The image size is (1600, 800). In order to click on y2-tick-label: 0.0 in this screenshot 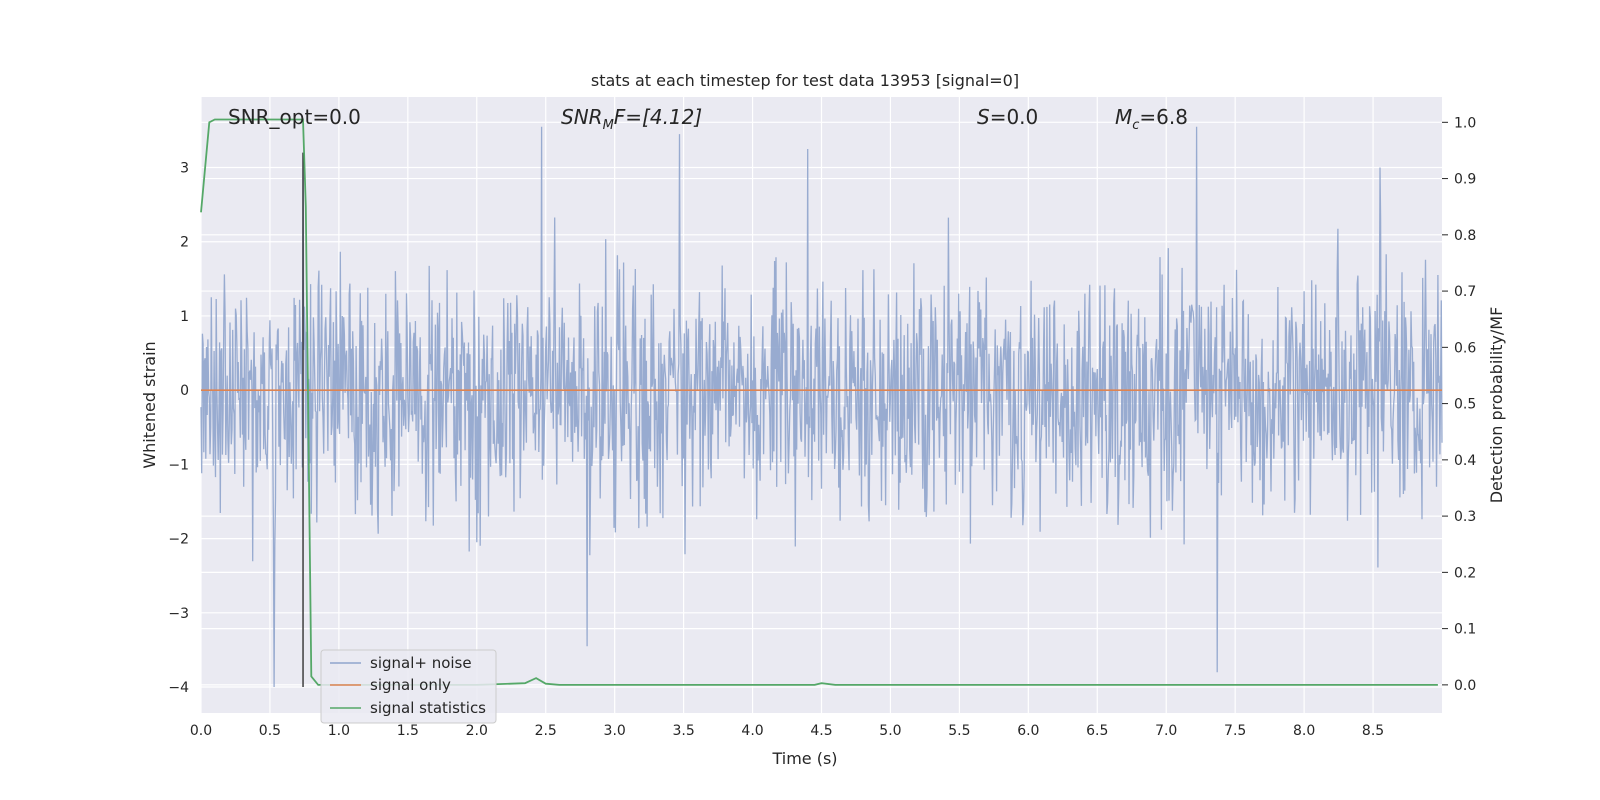, I will do `click(1465, 686)`.